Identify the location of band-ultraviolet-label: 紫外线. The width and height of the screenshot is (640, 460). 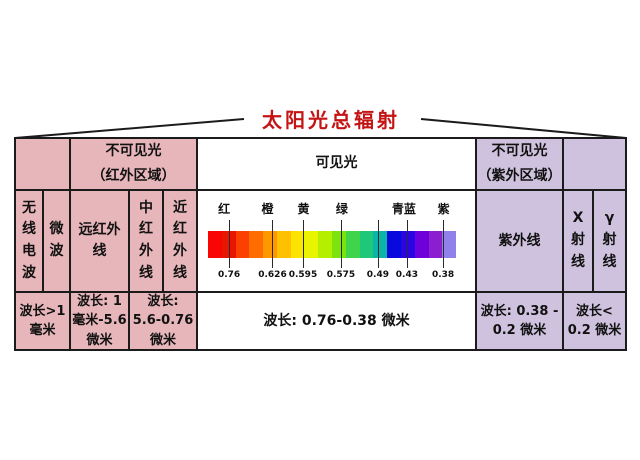
(519, 240).